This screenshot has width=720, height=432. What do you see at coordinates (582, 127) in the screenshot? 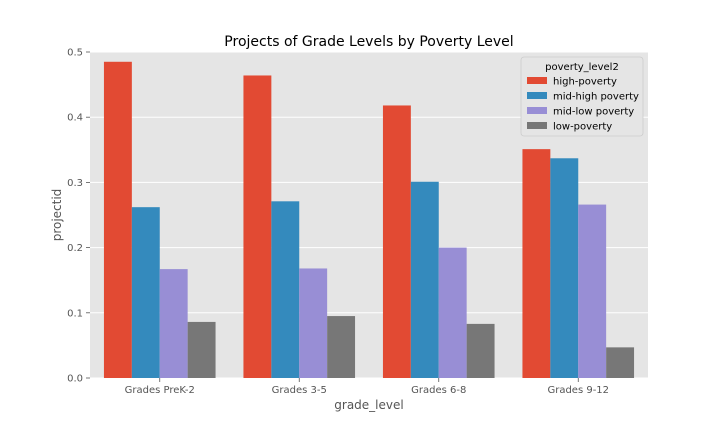
I see `legend-label: low-poverty` at bounding box center [582, 127].